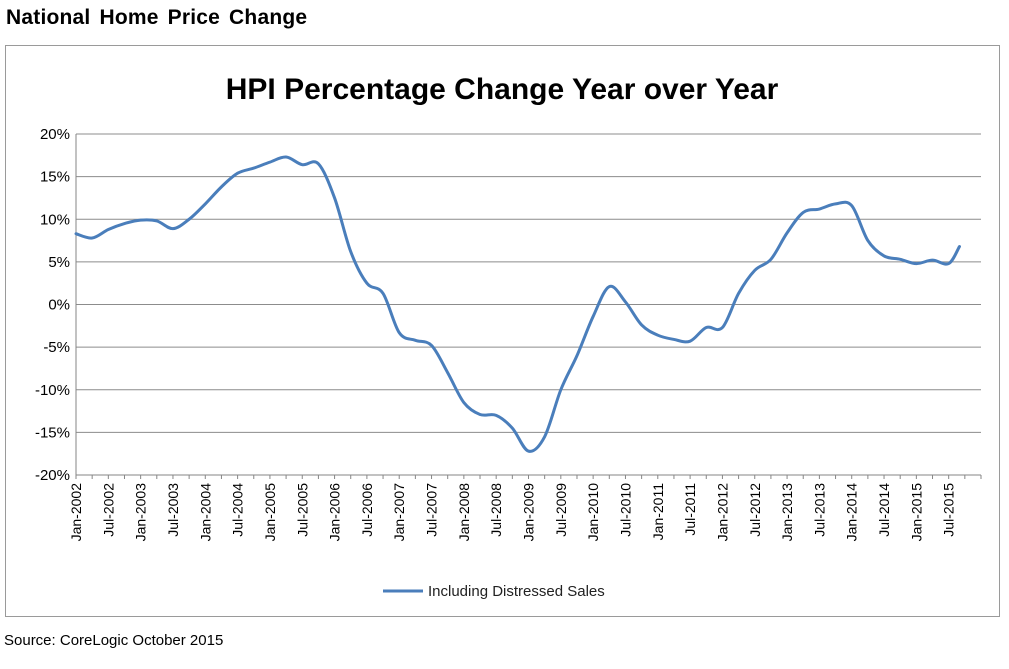 This screenshot has height=669, width=1009. I want to click on x-tick-label: Jan-2013, so click(787, 512).